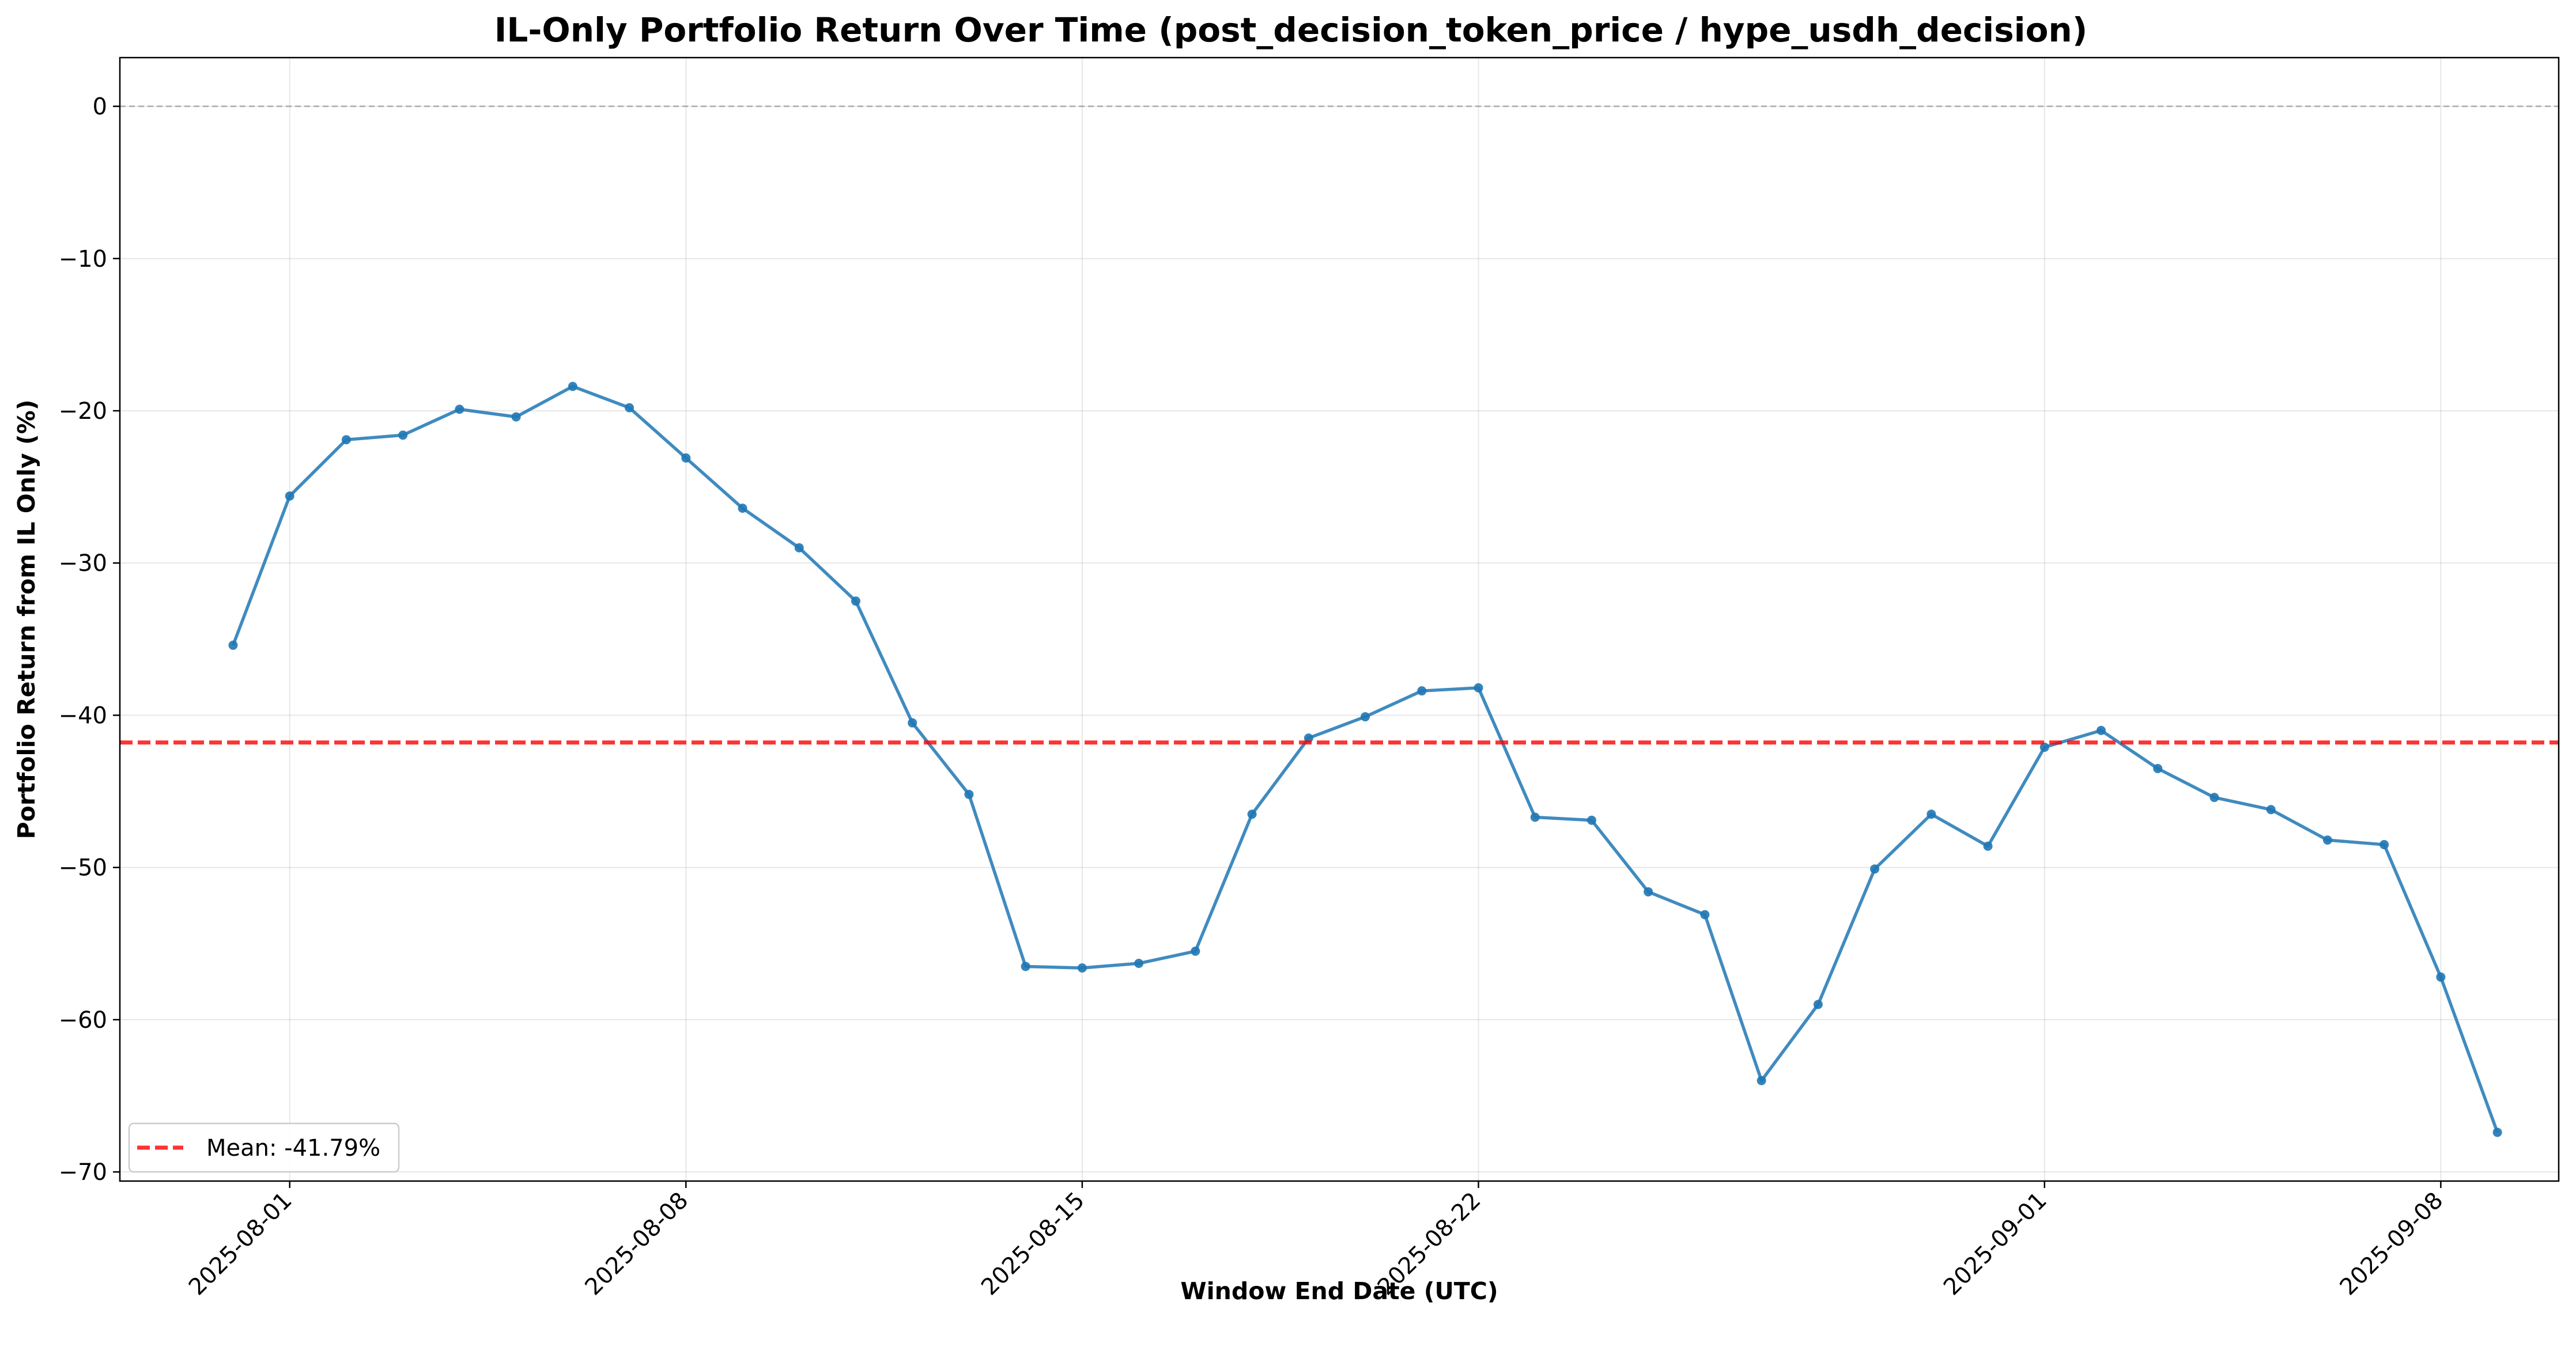  I want to click on y-tick-label: −70, so click(83, 1172).